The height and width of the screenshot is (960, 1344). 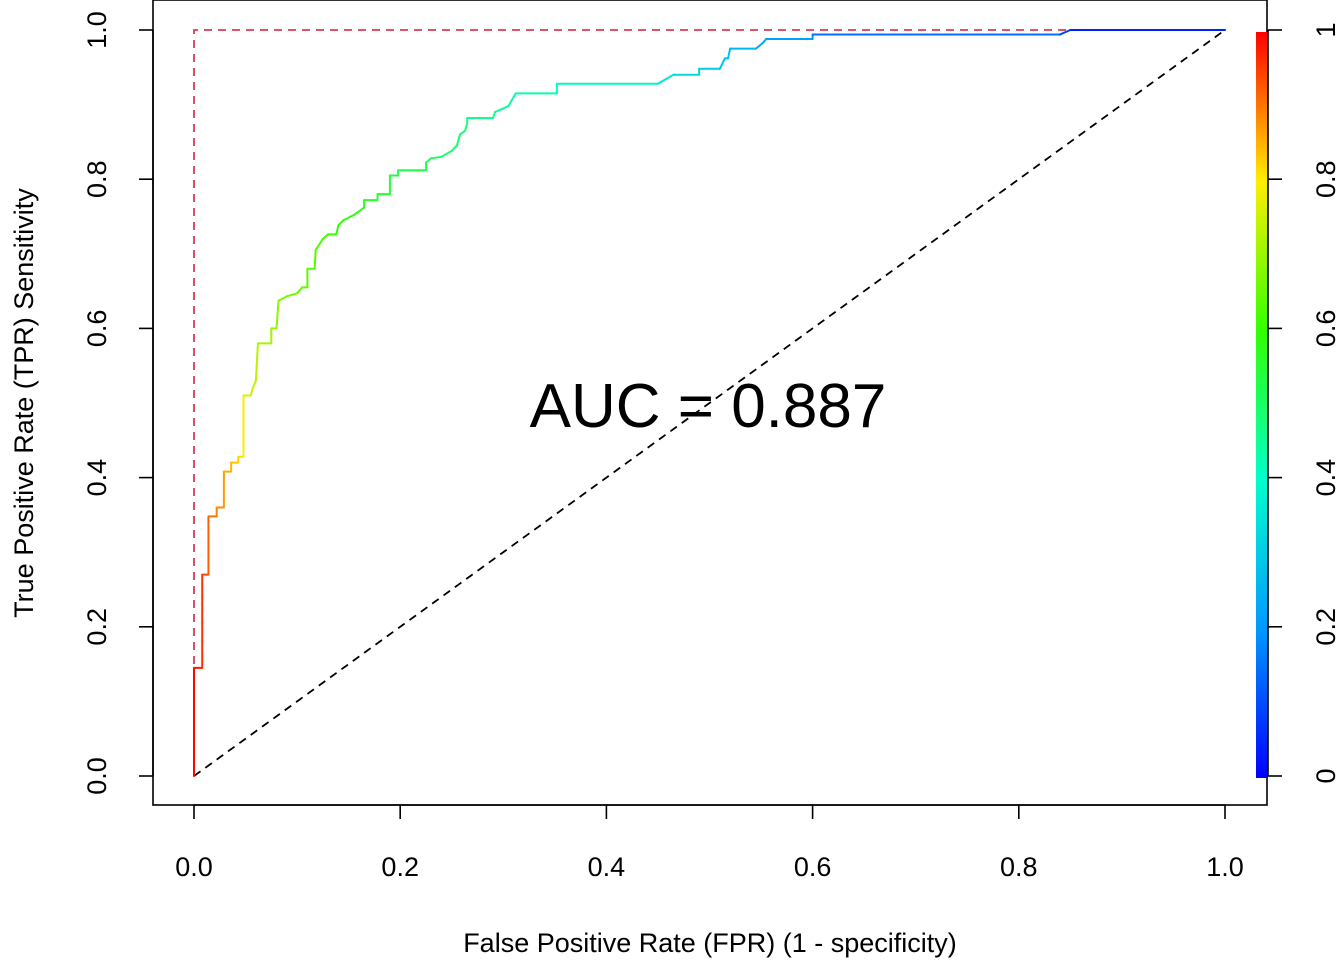 I want to click on y-tick-label: 0.6, so click(x=97, y=329).